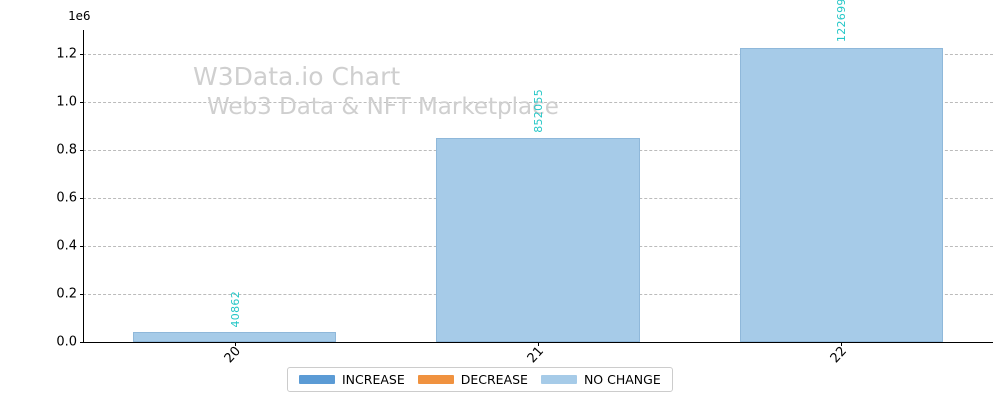 The height and width of the screenshot is (400, 1000). Describe the element at coordinates (373, 379) in the screenshot. I see `legend-label: INCREASE` at that location.